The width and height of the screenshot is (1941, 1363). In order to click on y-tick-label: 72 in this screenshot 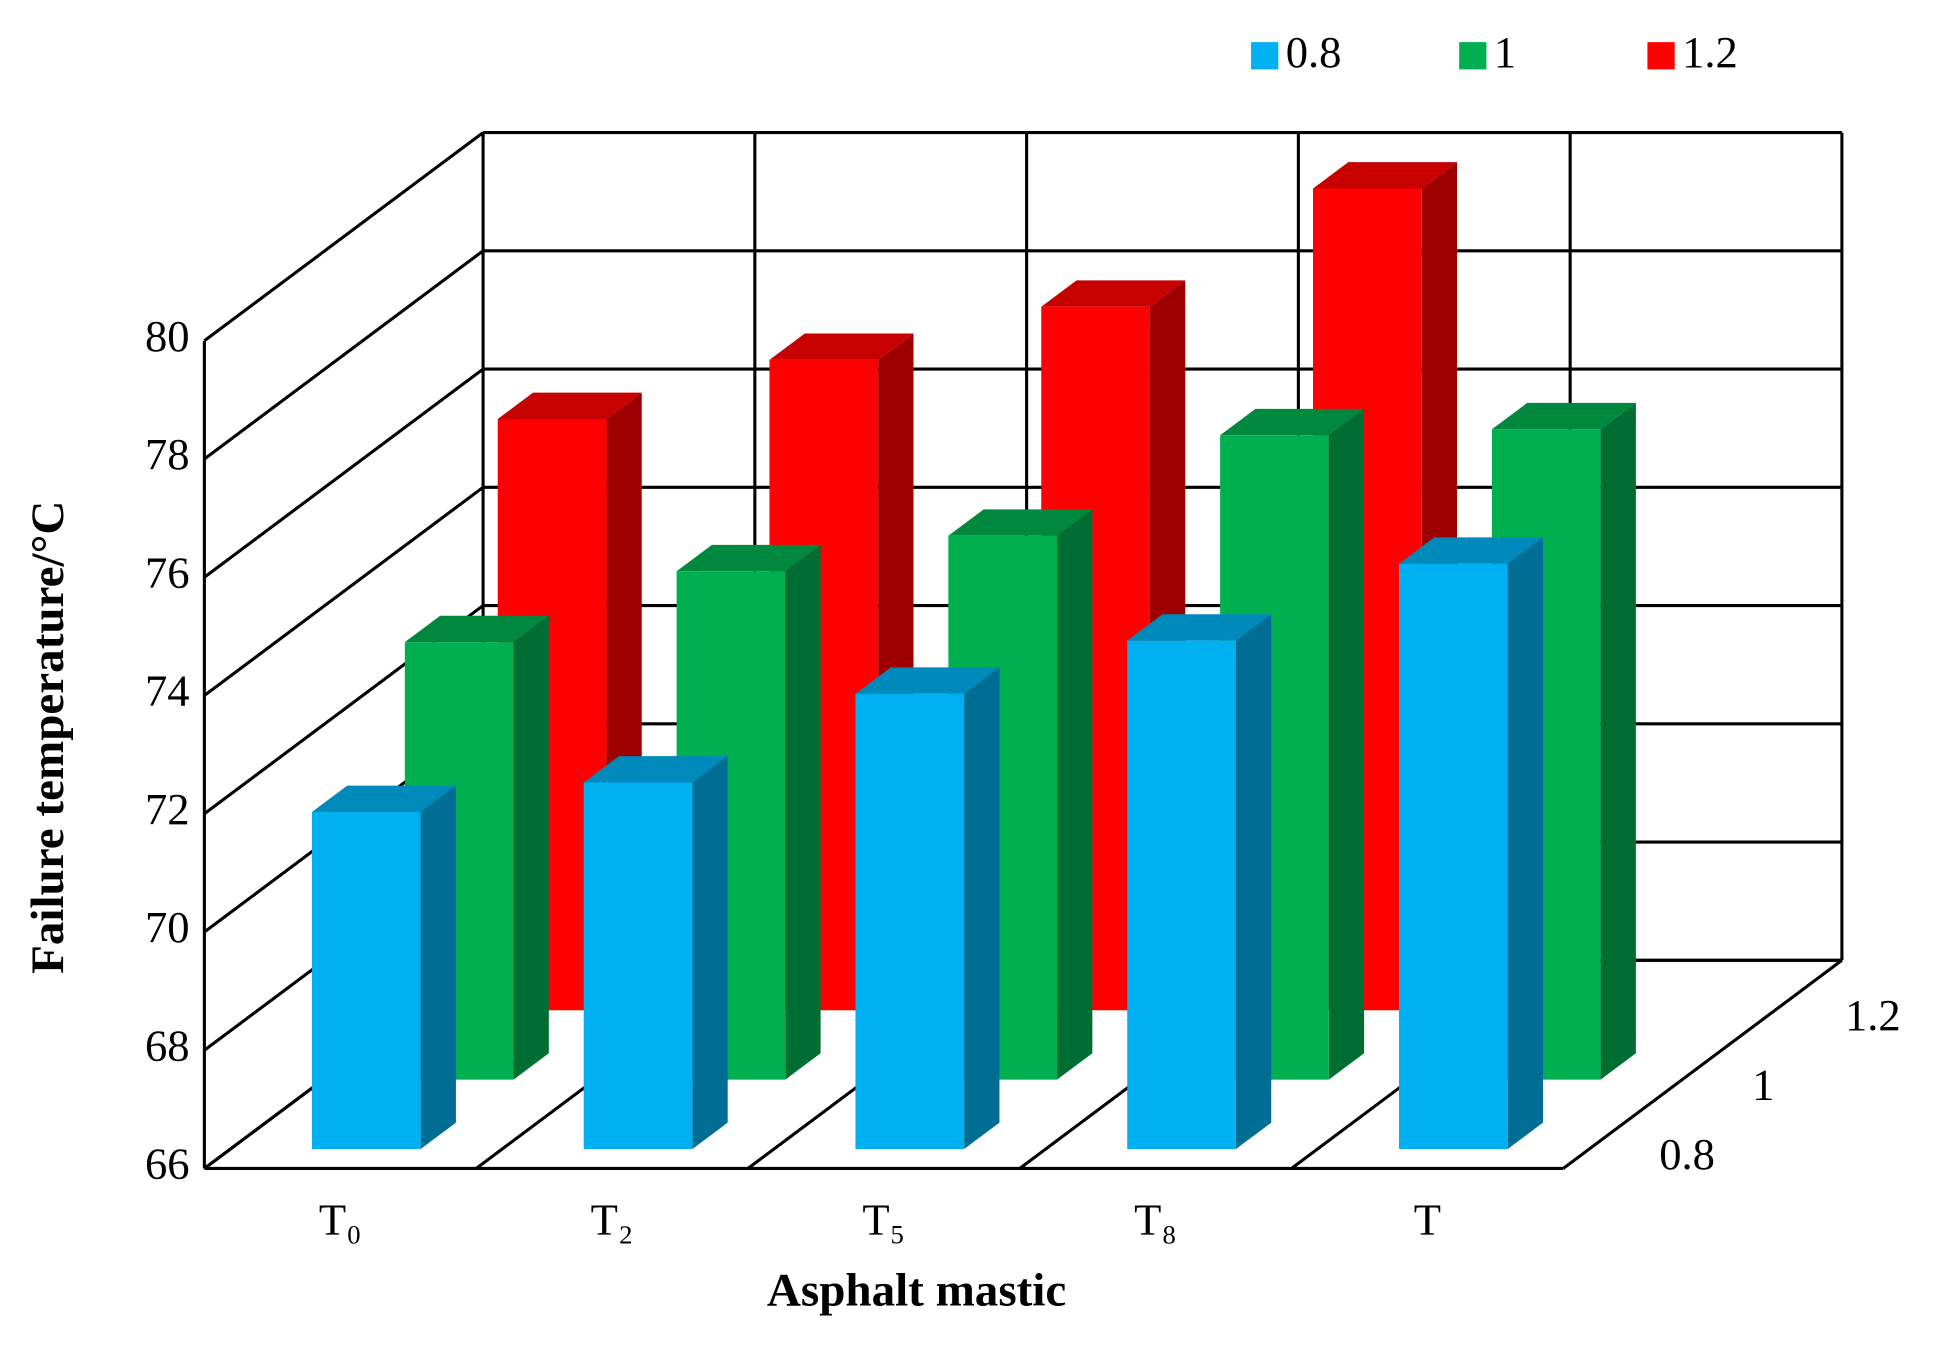, I will do `click(167, 809)`.